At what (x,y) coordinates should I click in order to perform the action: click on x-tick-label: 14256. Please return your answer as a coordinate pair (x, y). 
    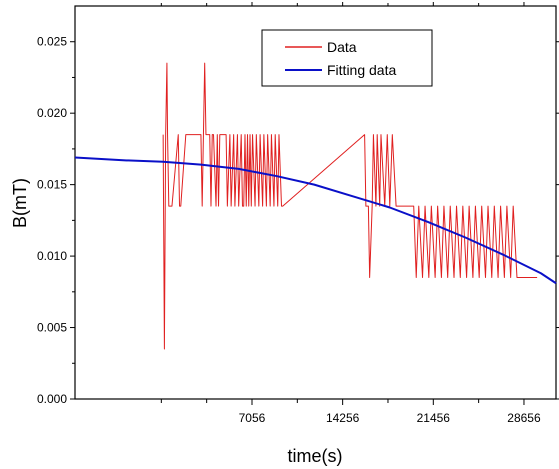
    Looking at the image, I should click on (343, 418).